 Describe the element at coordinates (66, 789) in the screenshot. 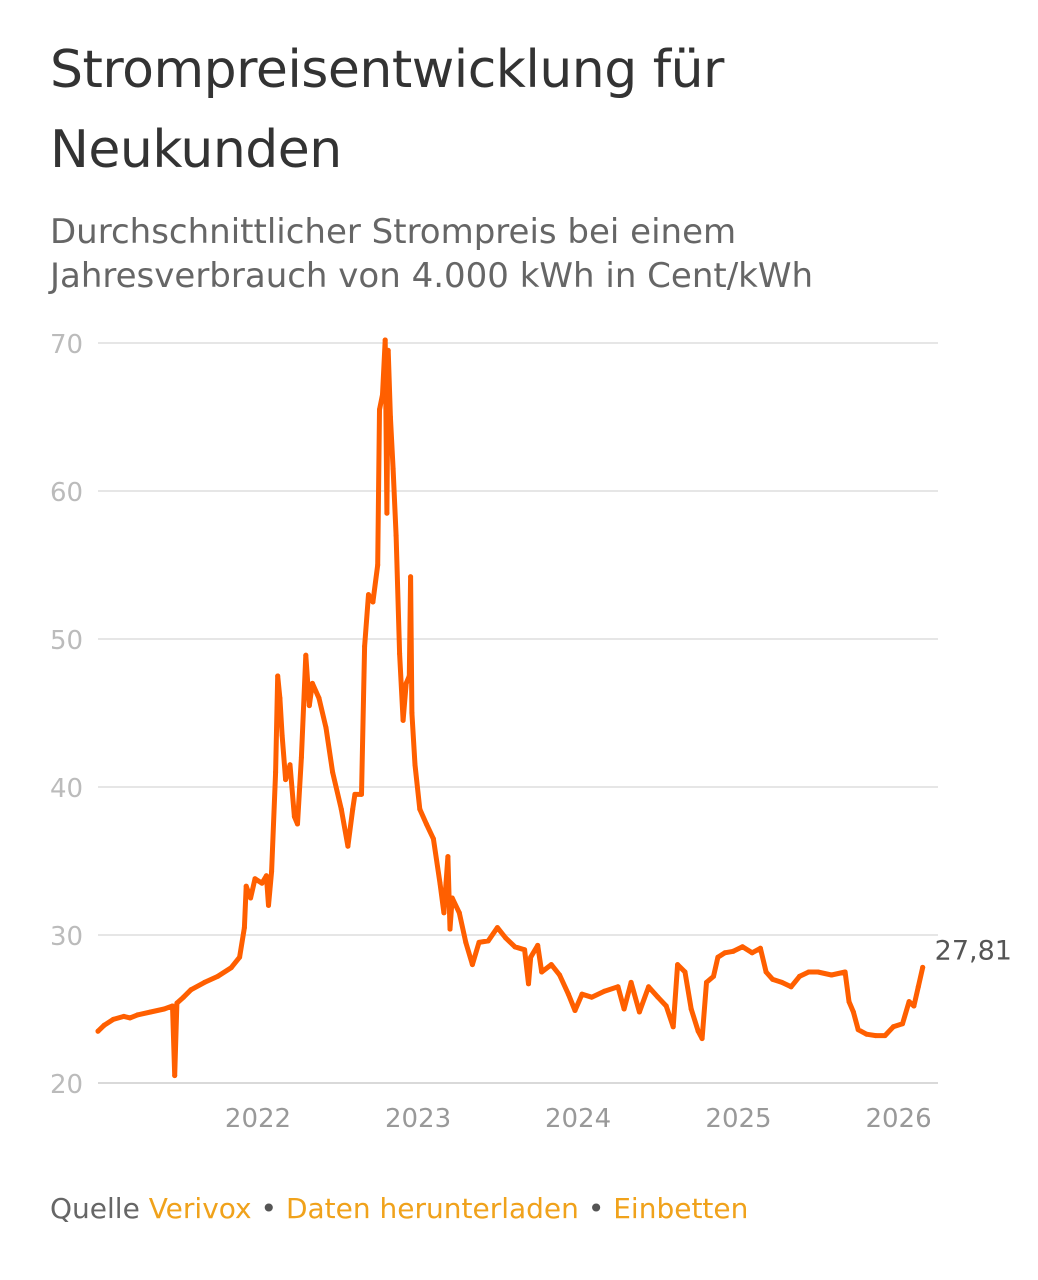

I see `y-tick-label: 40` at that location.